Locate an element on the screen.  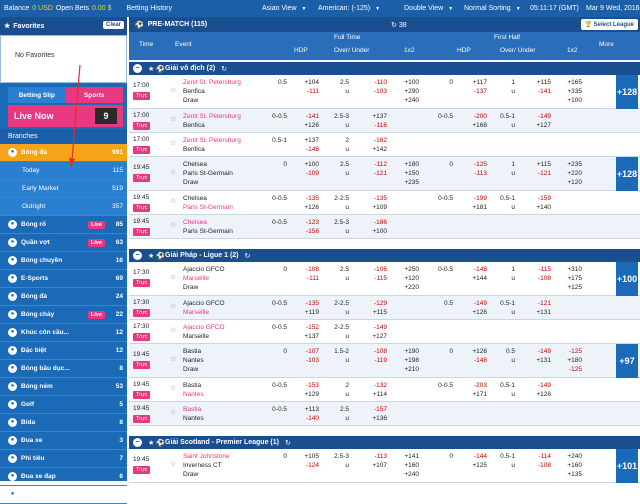
sidebar-item: ● Bóng đá 24 is located at coordinates (63, 297).